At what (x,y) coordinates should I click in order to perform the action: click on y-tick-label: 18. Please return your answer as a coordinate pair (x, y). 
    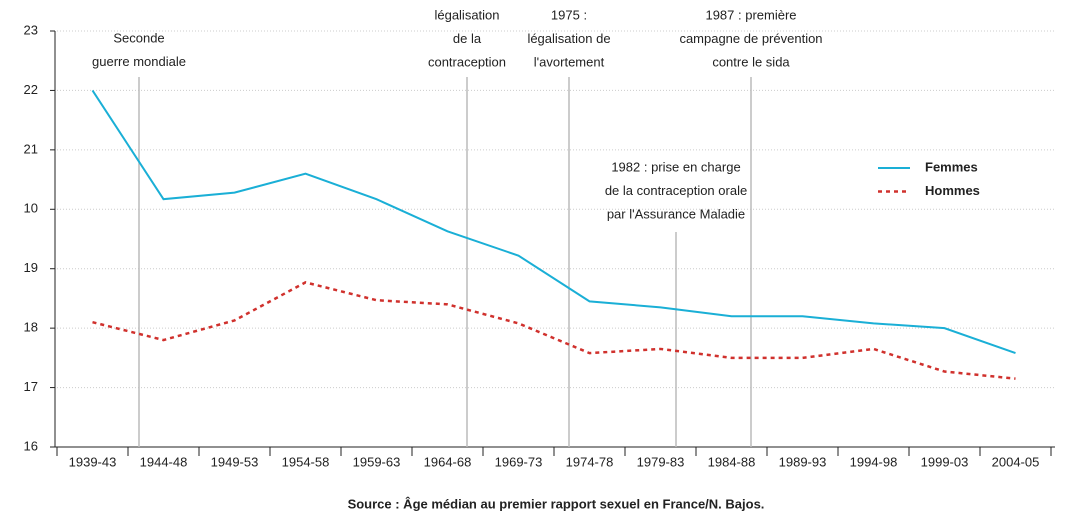
    Looking at the image, I should click on (31, 327).